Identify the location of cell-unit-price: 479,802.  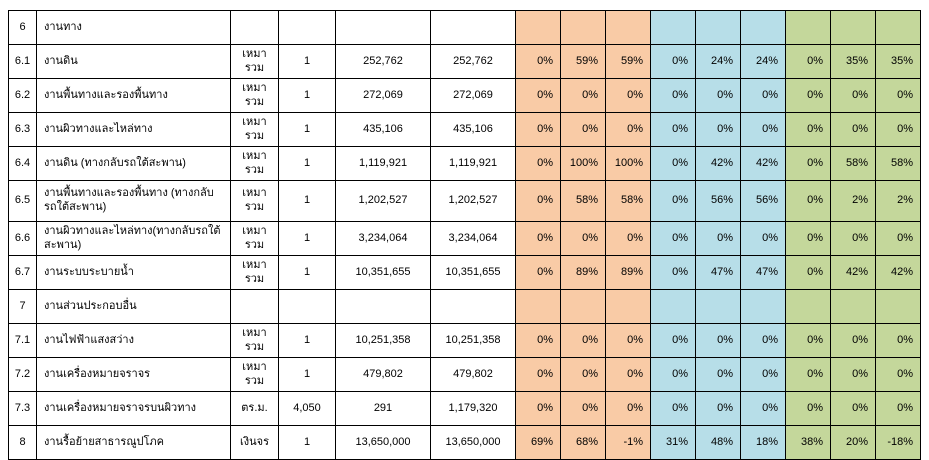
(383, 374).